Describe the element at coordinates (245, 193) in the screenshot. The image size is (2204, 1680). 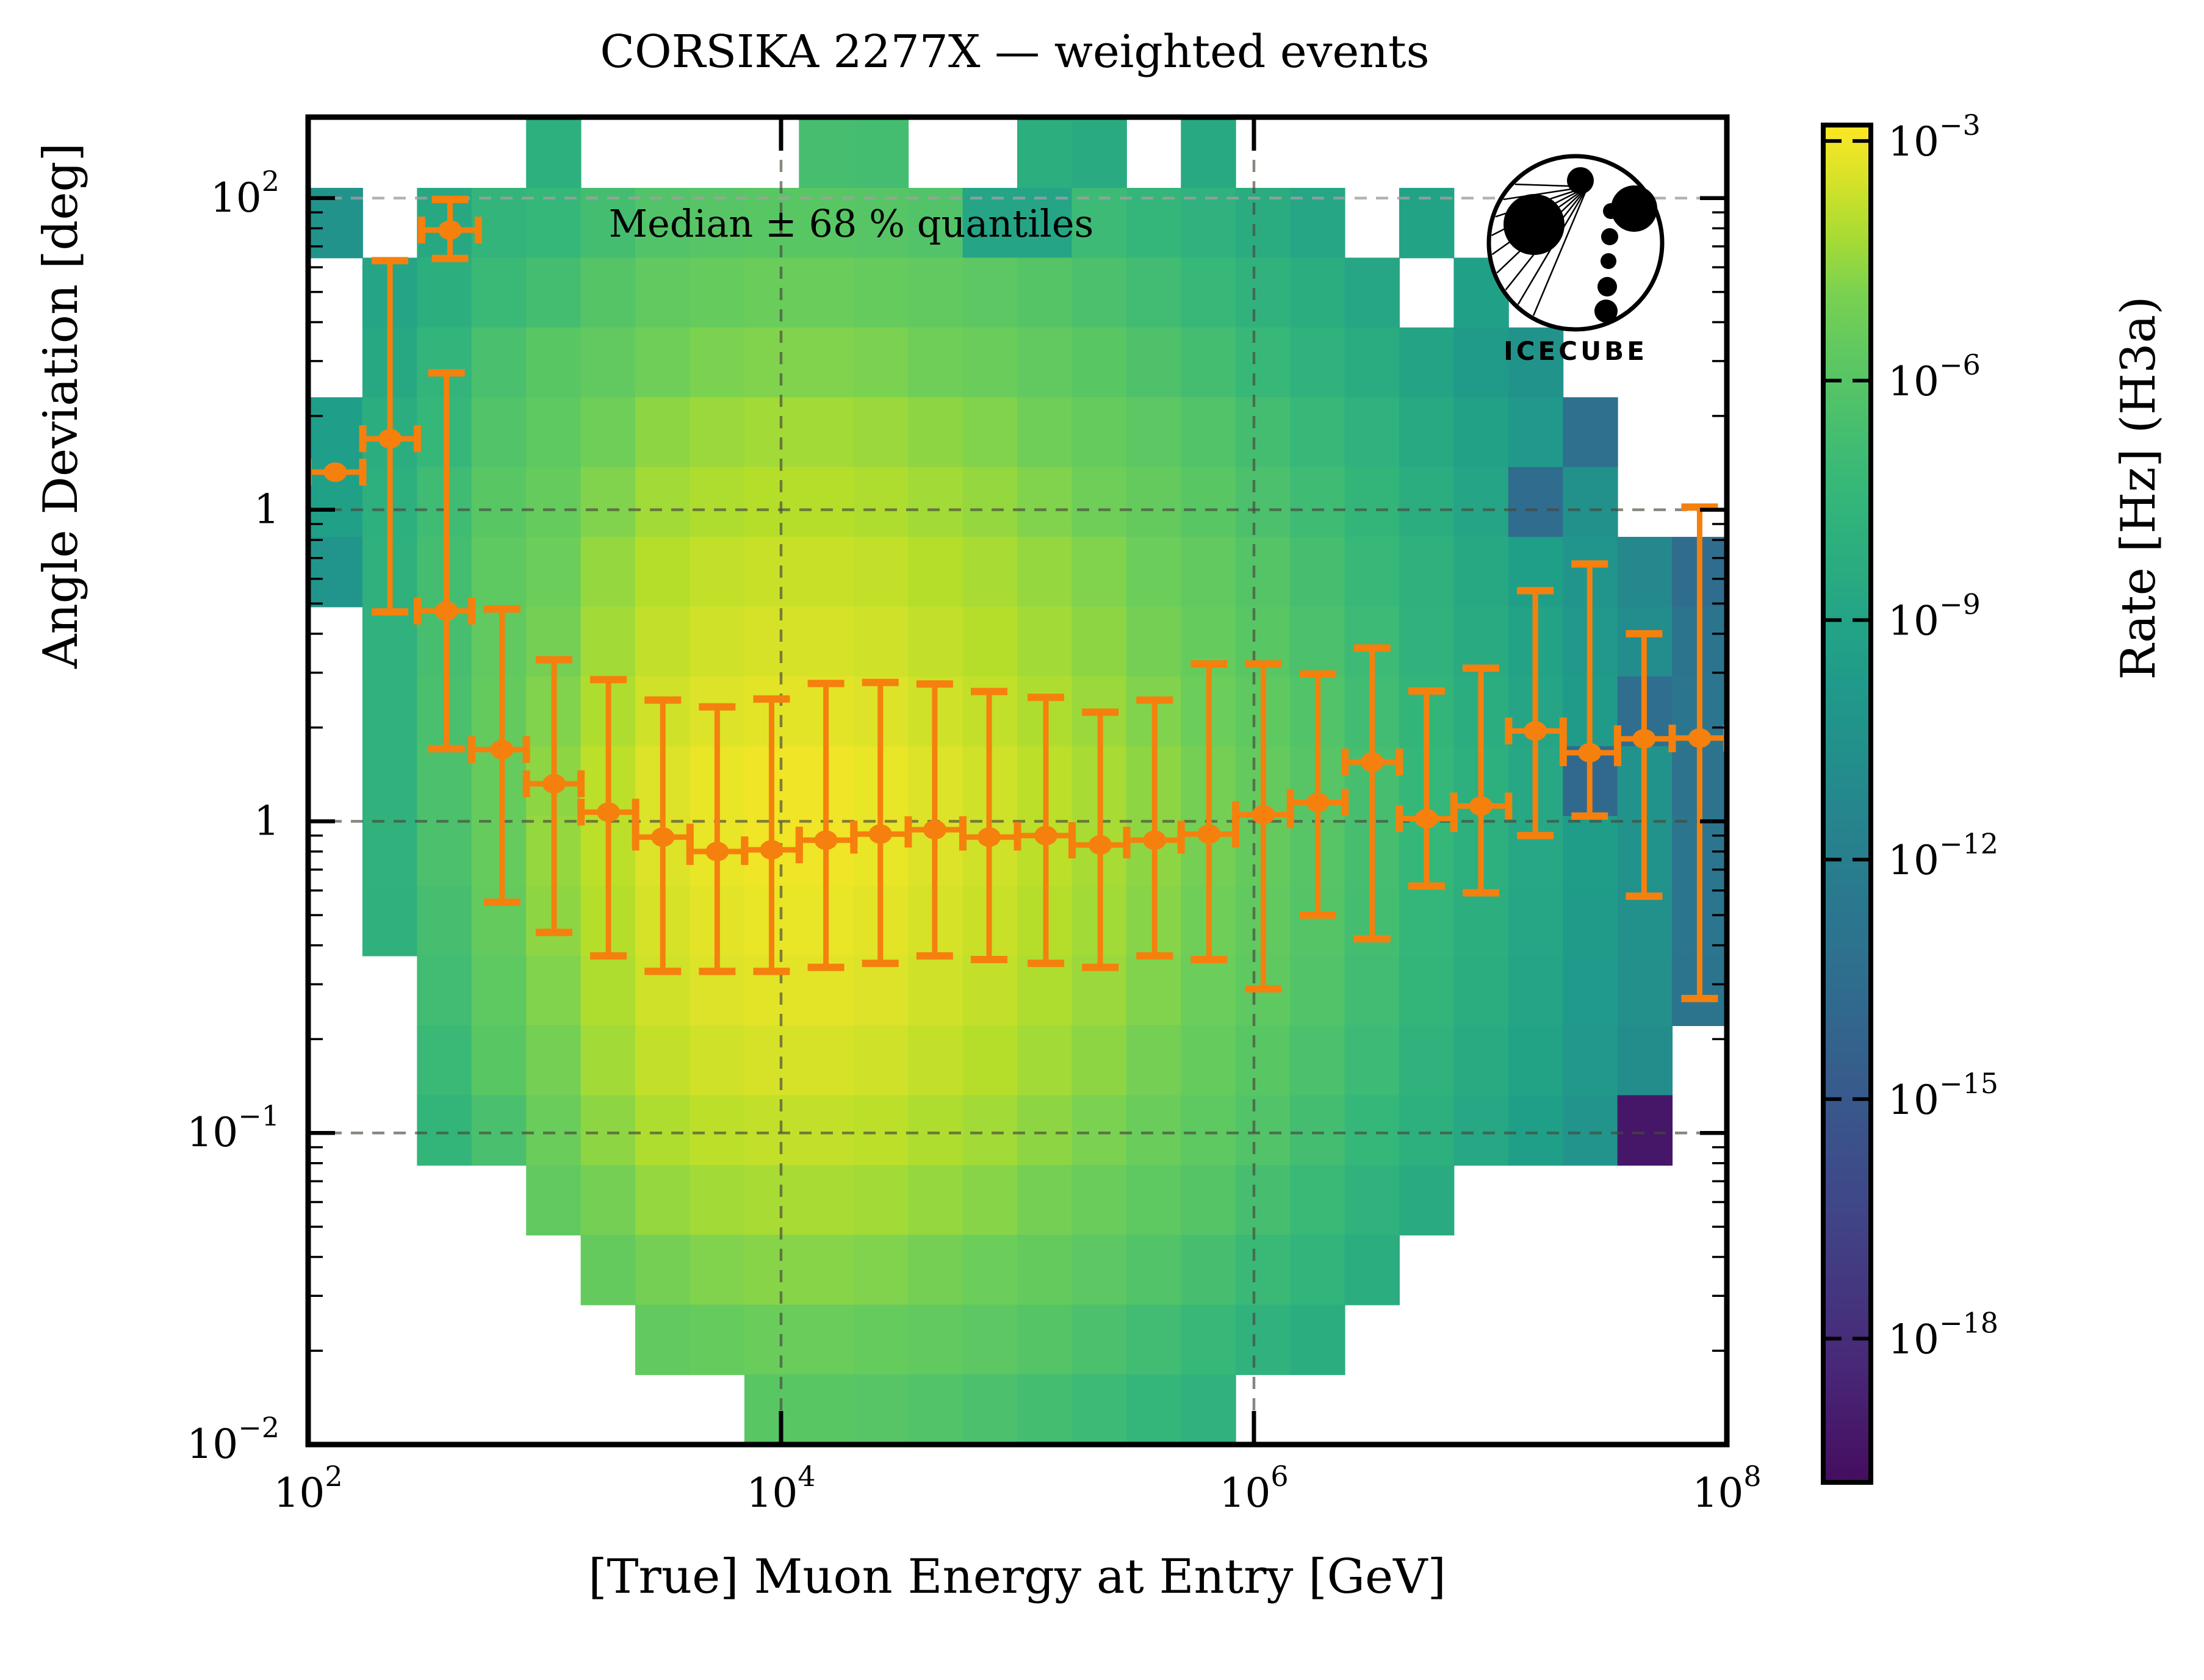
I see `y-tick-label: 10²` at that location.